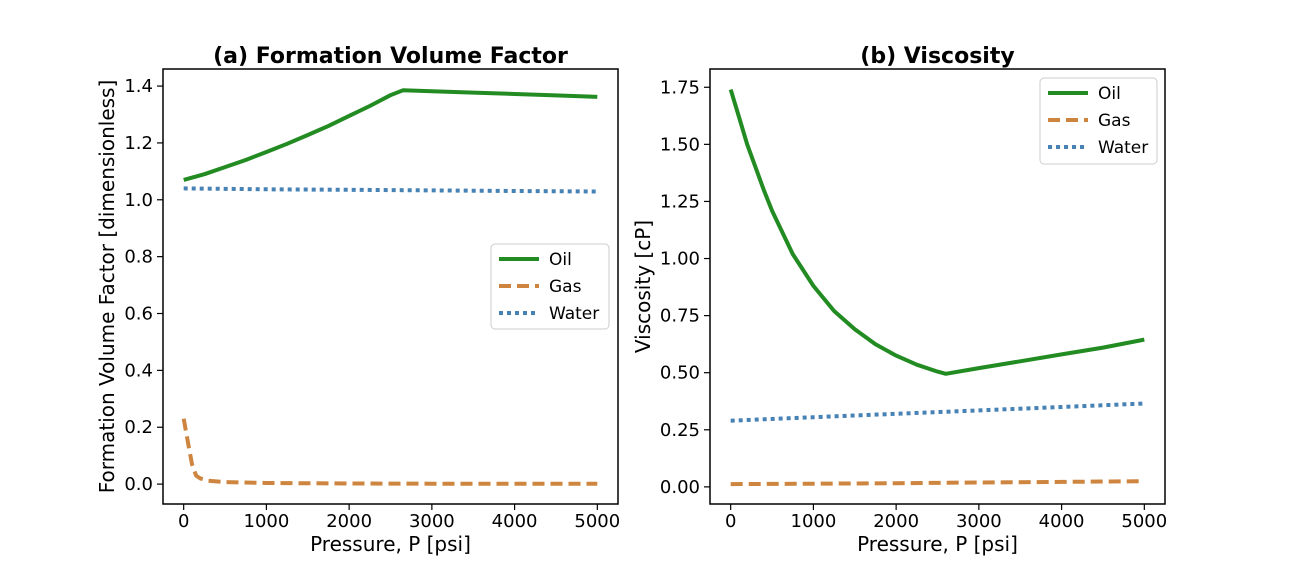 The height and width of the screenshot is (576, 1296). What do you see at coordinates (390, 135) in the screenshot?
I see `series-line-oil` at bounding box center [390, 135].